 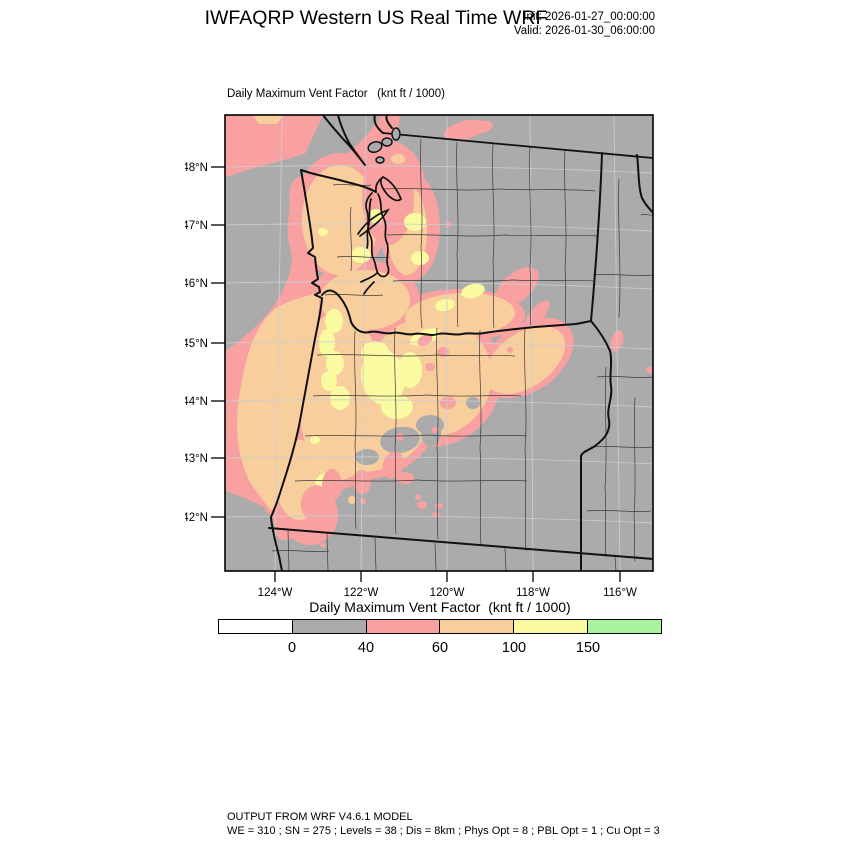 I want to click on lat-label: 42°N, so click(x=196, y=518).